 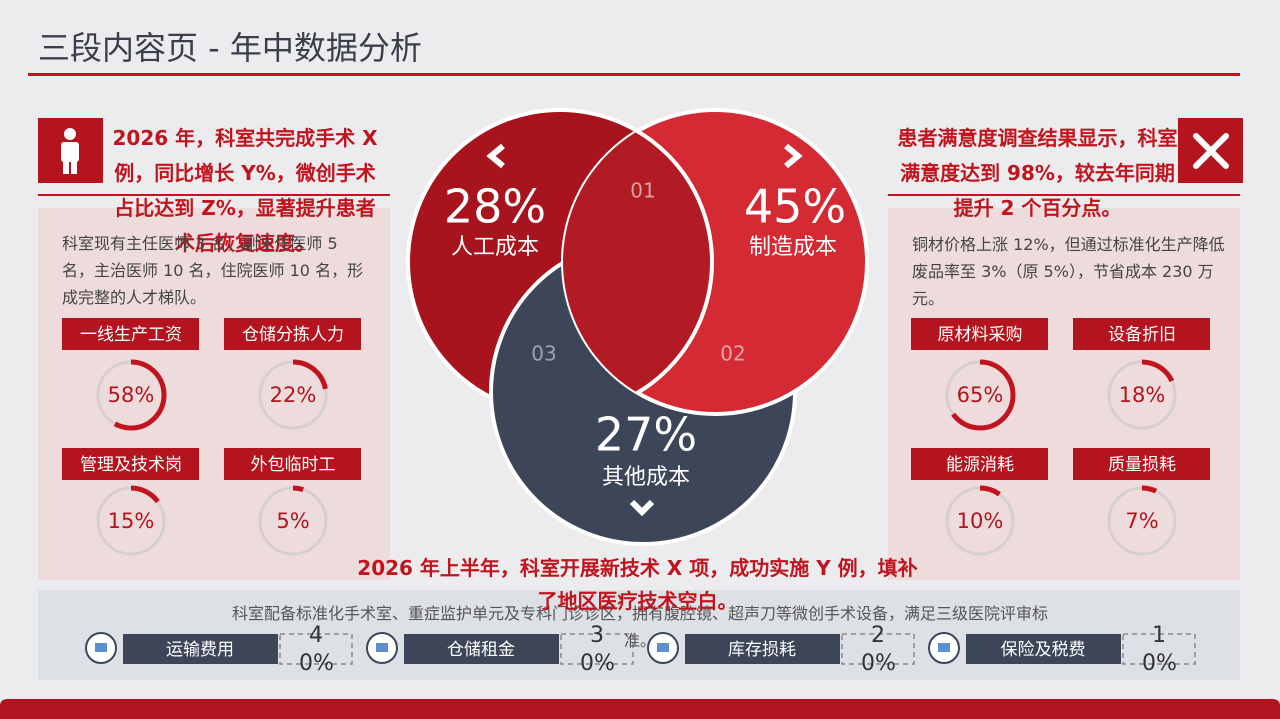 What do you see at coordinates (1211, 151) in the screenshot?
I see `tools-icon` at bounding box center [1211, 151].